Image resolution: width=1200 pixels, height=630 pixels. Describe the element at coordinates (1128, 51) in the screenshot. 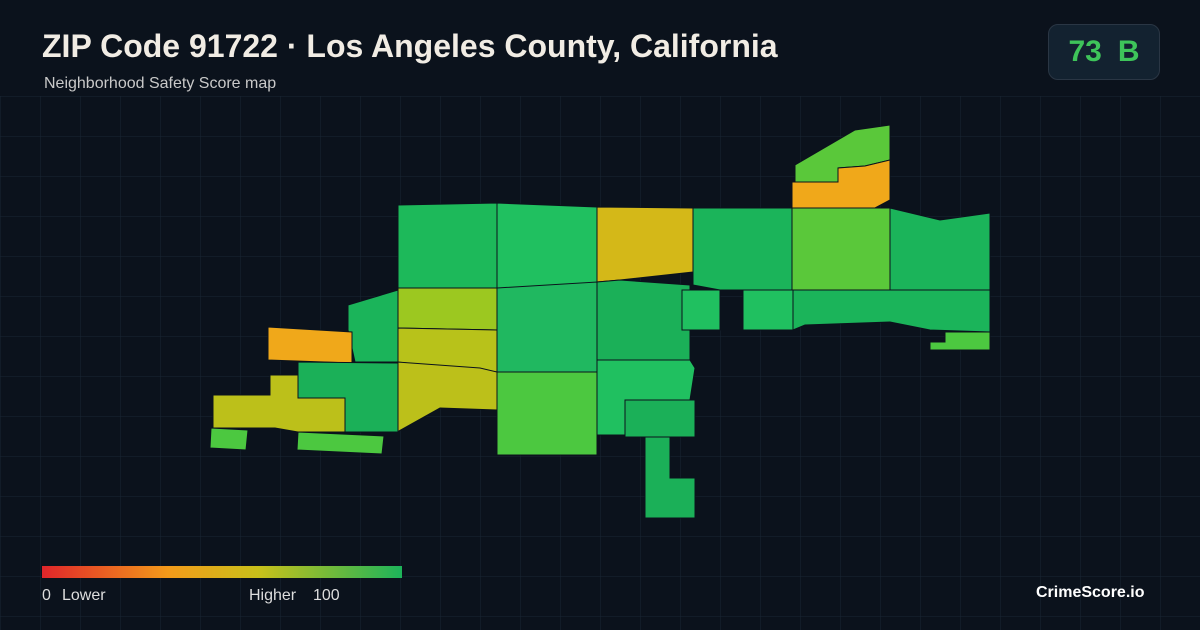

I see `grade: B` at that location.